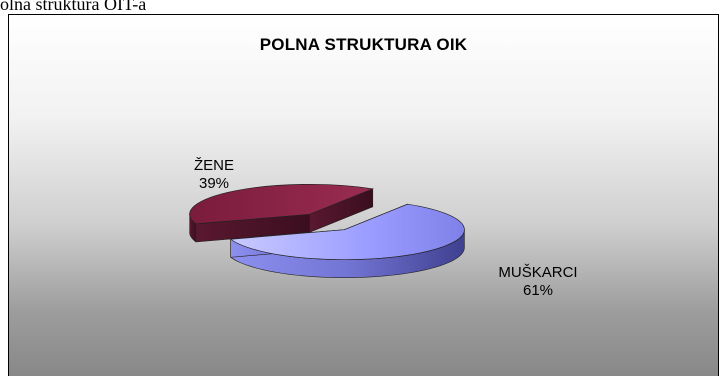  I want to click on slice-zene, so click(282, 213).